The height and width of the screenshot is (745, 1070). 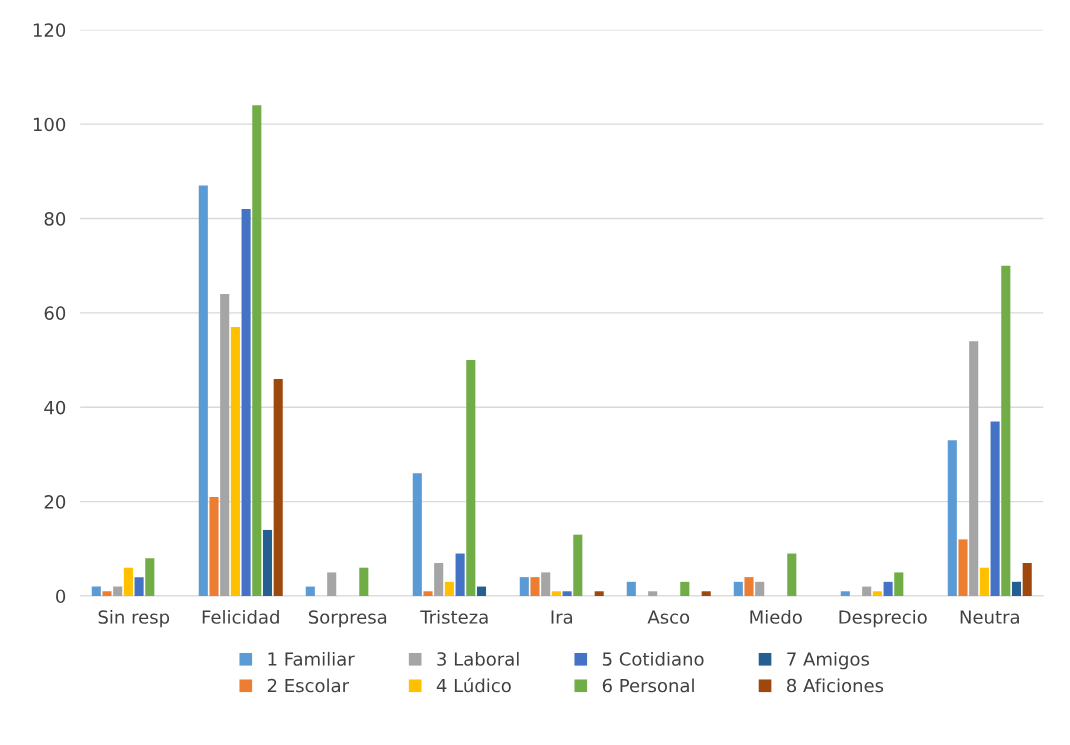 I want to click on legend-label: 2 Escolar, so click(x=308, y=685).